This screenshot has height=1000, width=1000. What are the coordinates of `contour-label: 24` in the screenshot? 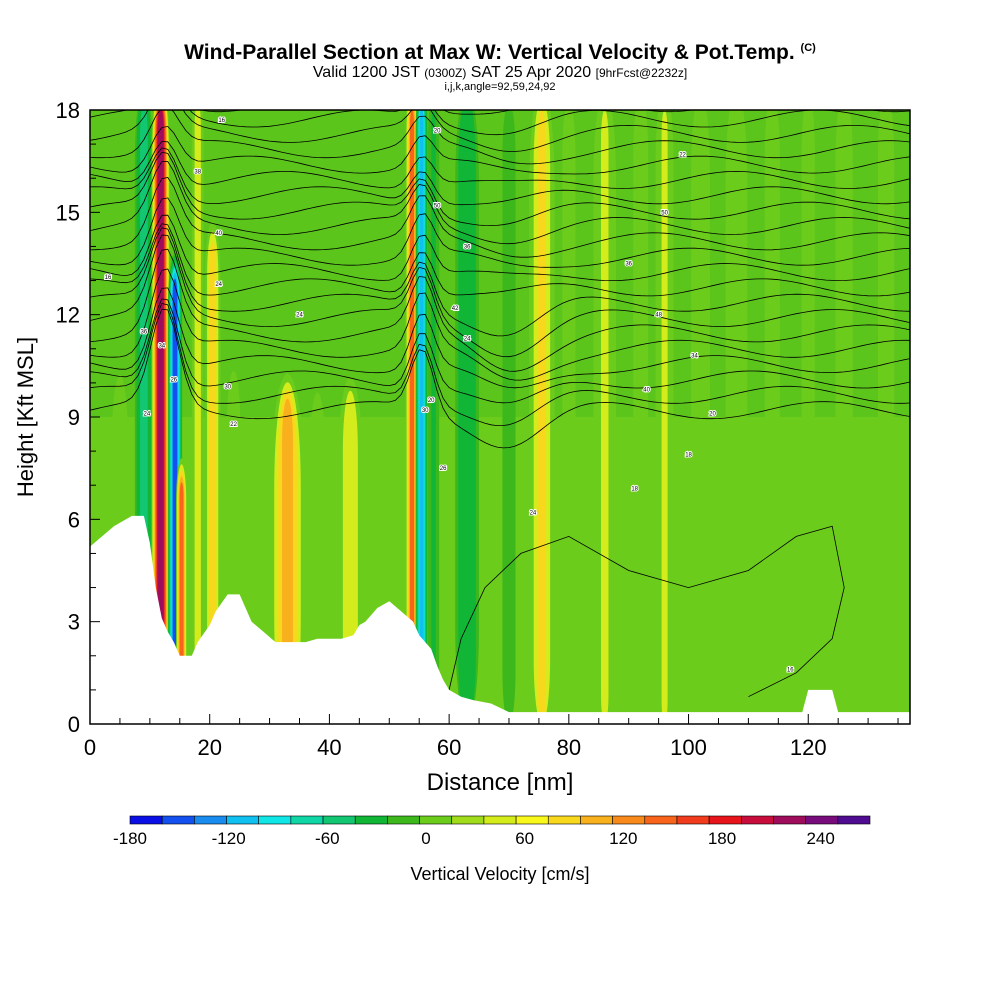 It's located at (147, 415).